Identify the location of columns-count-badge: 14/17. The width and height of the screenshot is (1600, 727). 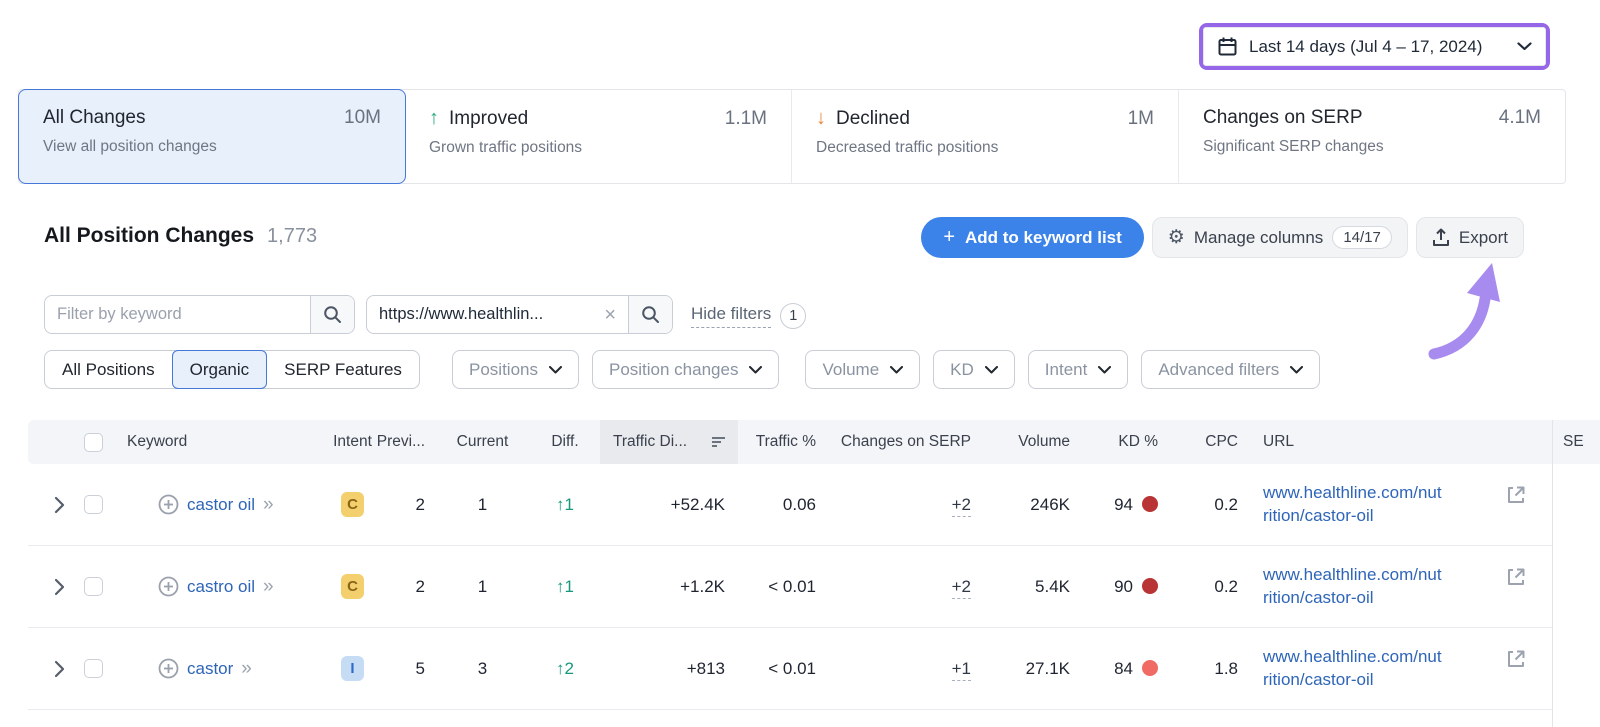
(1362, 237).